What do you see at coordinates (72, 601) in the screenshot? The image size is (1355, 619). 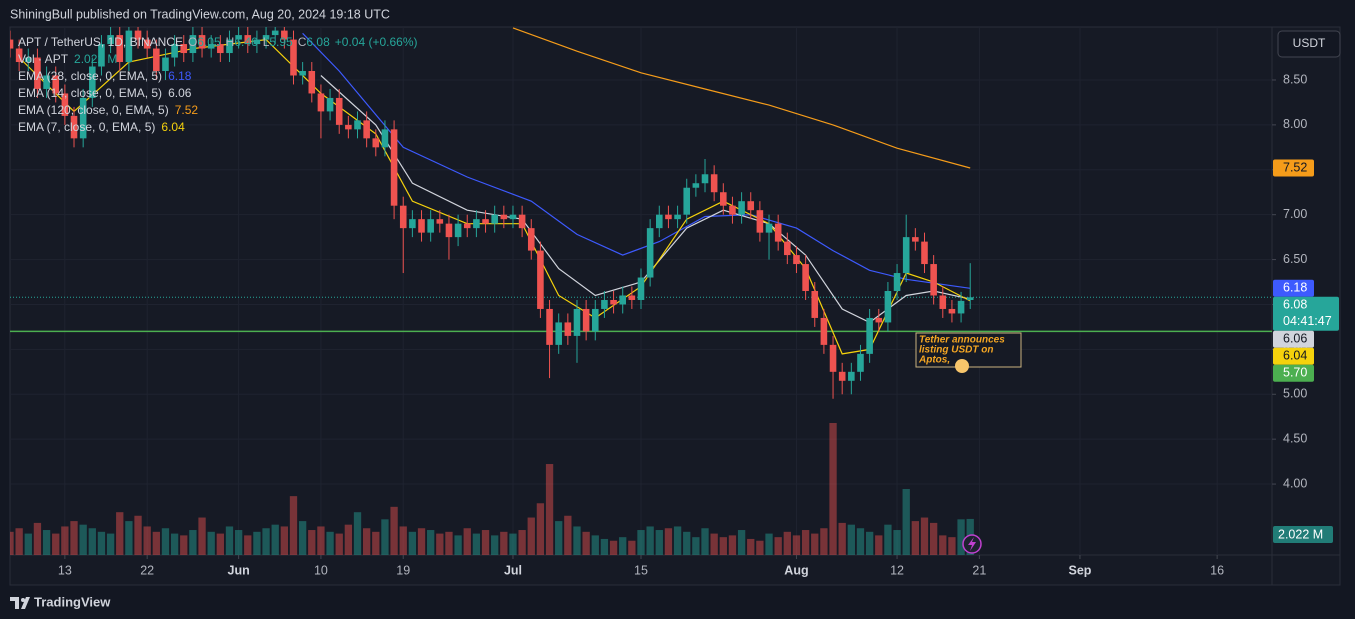 I see `brand-name: TradingView` at bounding box center [72, 601].